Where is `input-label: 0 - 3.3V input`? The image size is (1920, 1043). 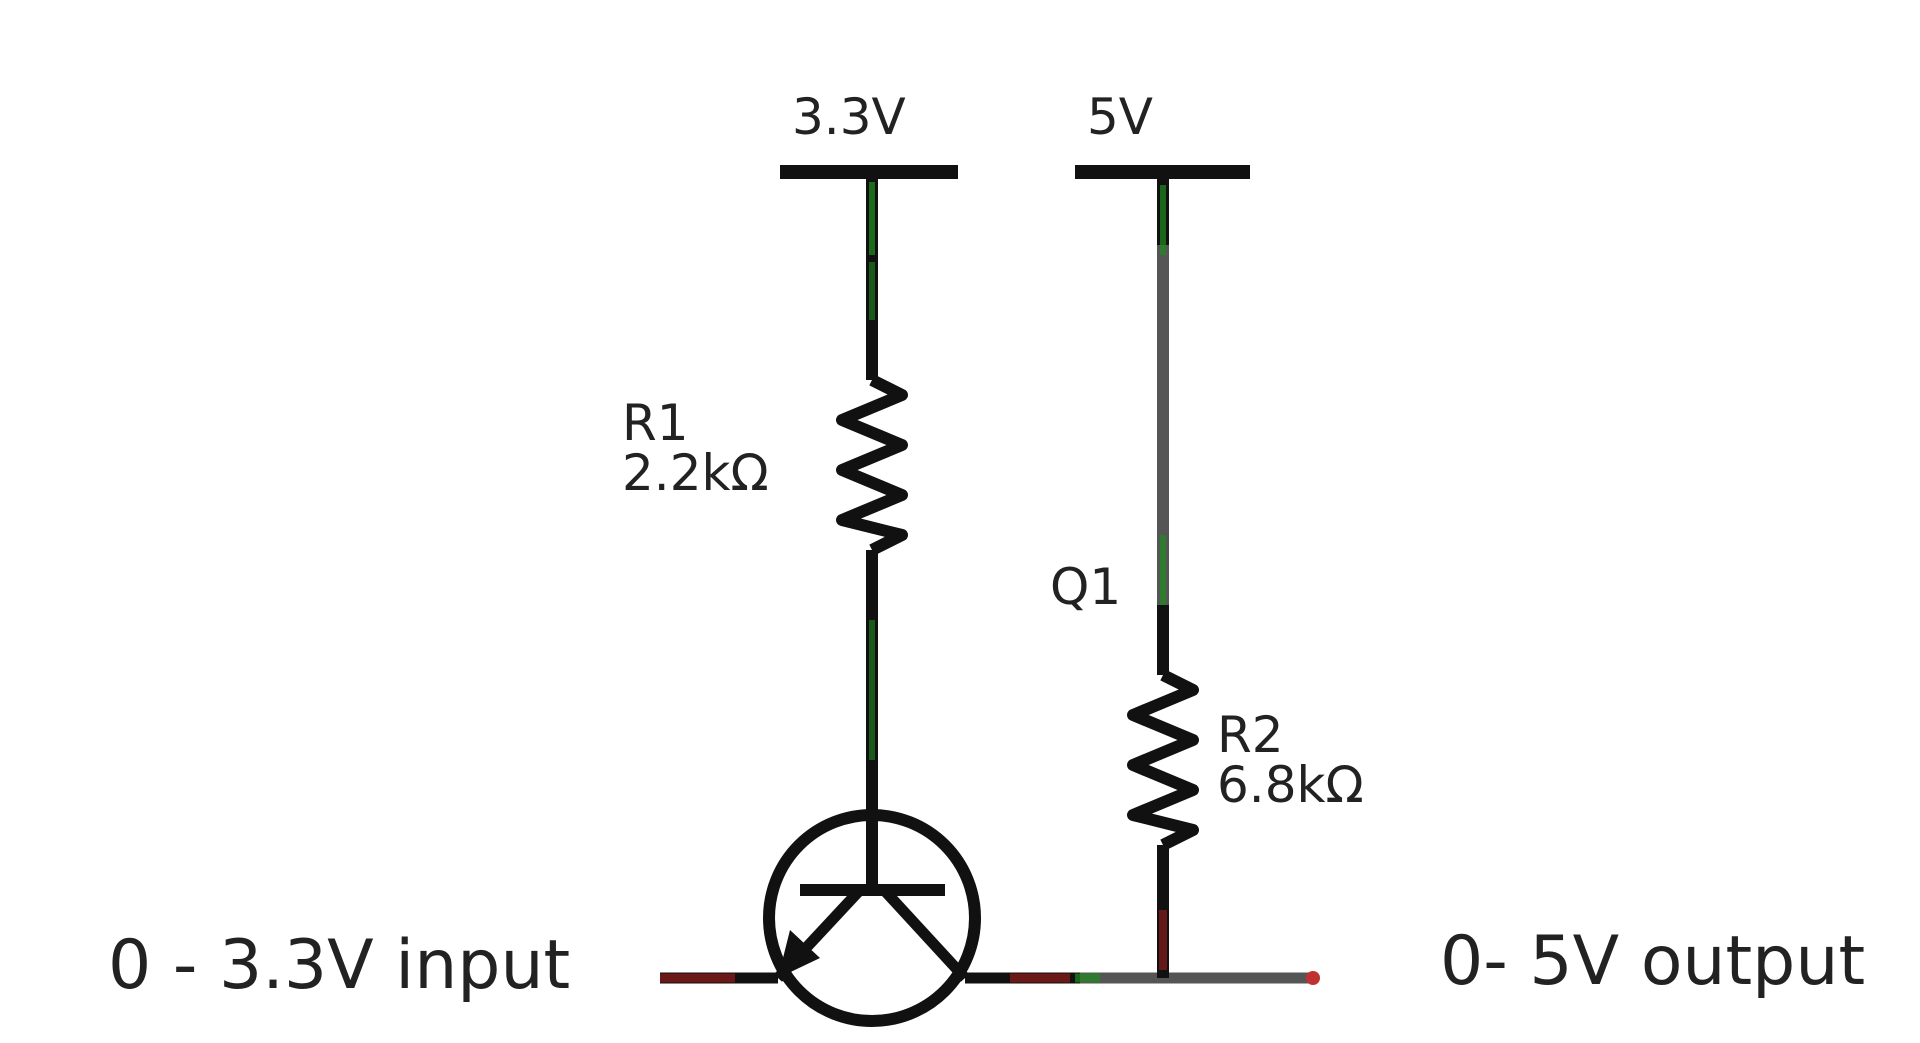
input-label: 0 - 3.3V input is located at coordinates (339, 965).